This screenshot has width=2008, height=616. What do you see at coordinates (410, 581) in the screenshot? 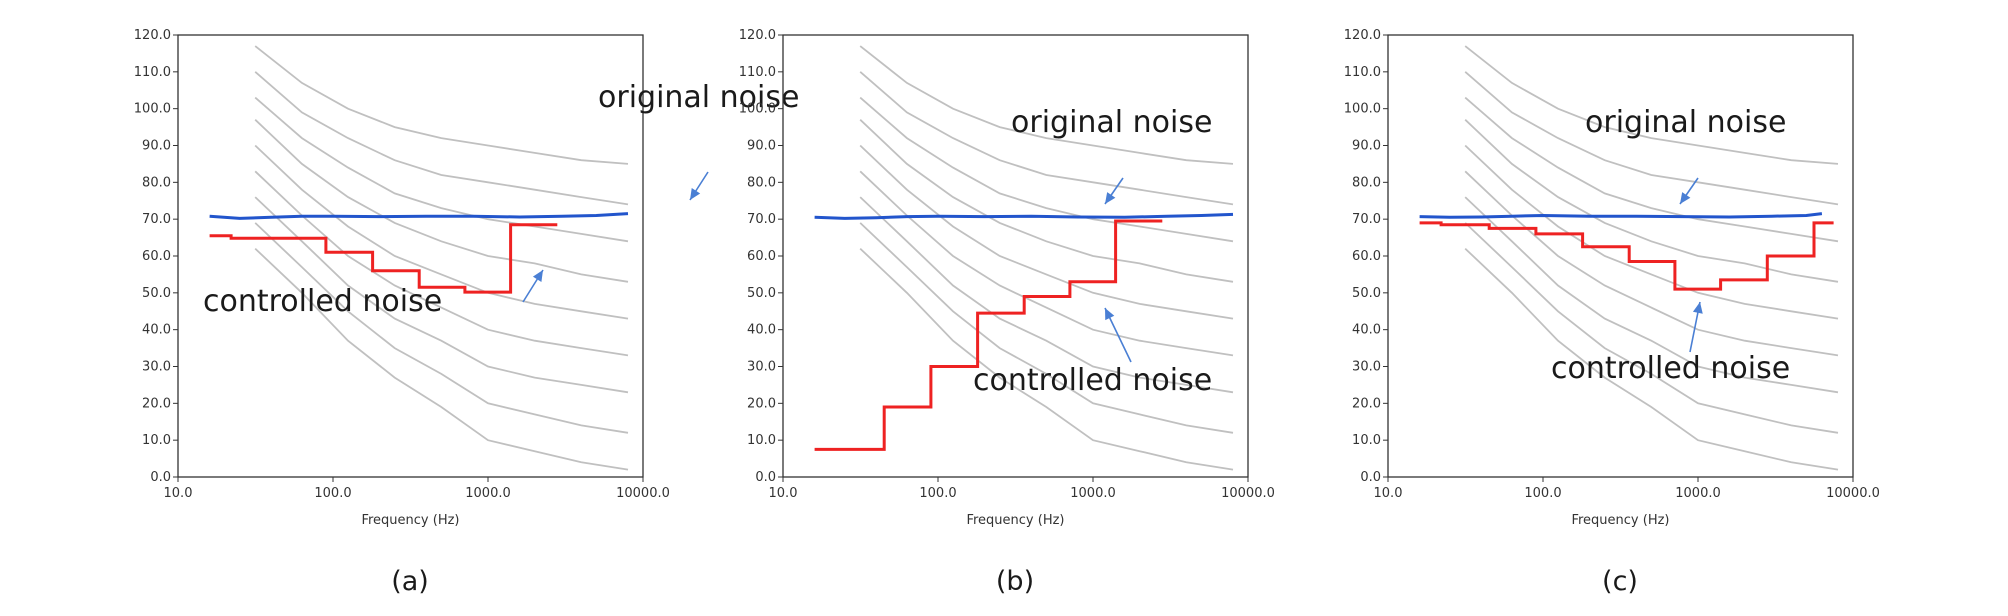
I see `panel-caption: (a)` at bounding box center [410, 581].